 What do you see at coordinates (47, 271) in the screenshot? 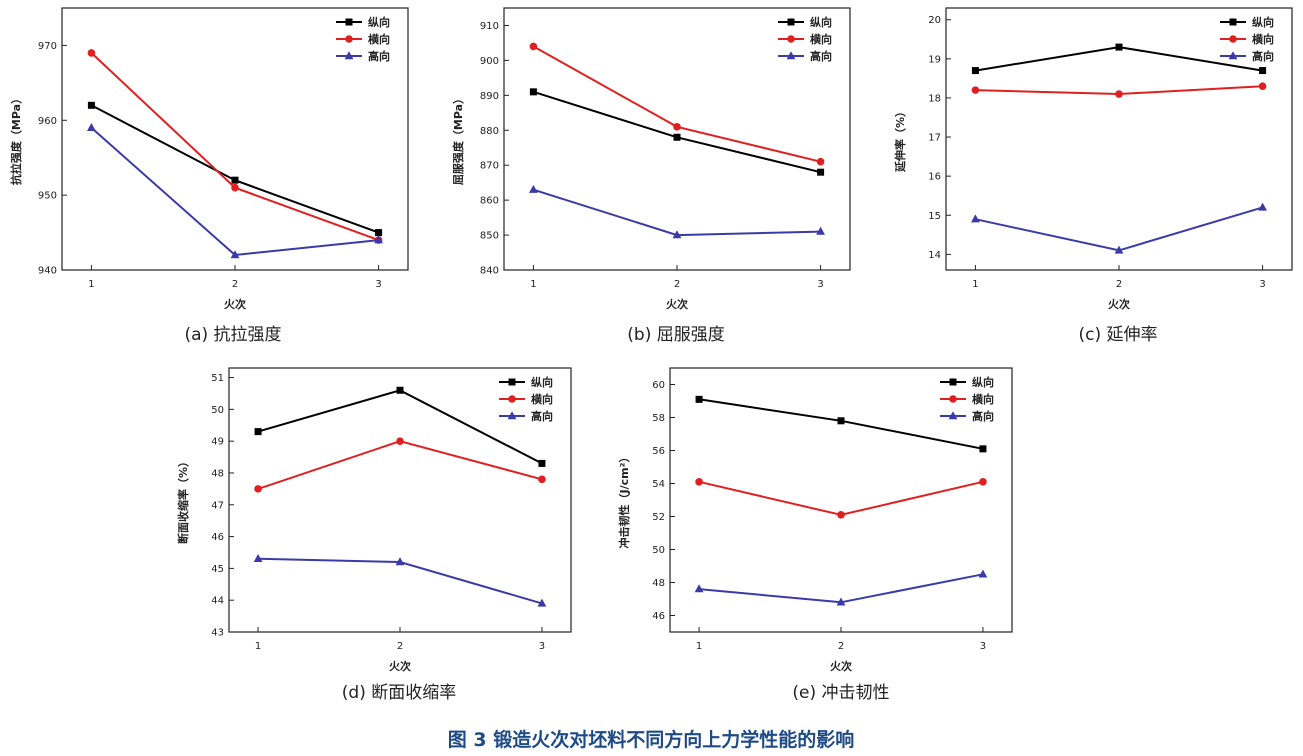
I see `y-tick-label: 940` at bounding box center [47, 271].